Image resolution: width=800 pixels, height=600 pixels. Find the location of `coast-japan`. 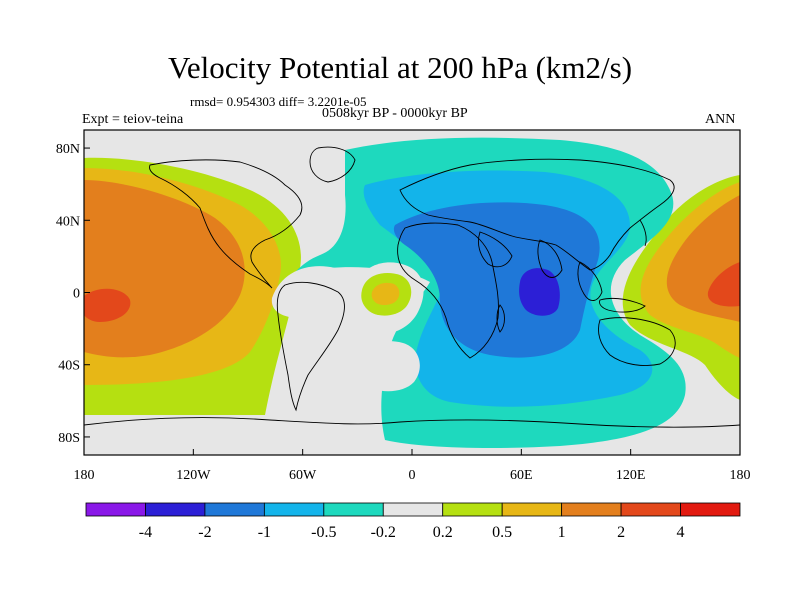

coast-japan is located at coordinates (643, 233).